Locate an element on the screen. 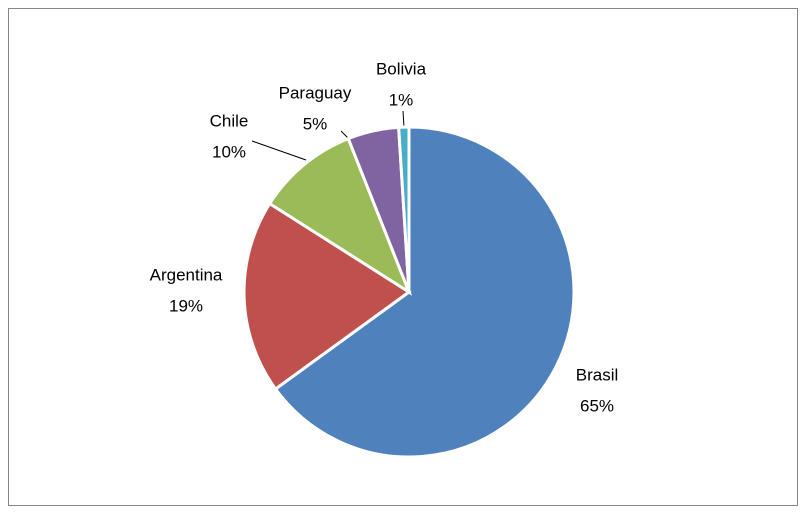 This screenshot has width=812, height=521. slice-label: Bolivia is located at coordinates (401, 68).